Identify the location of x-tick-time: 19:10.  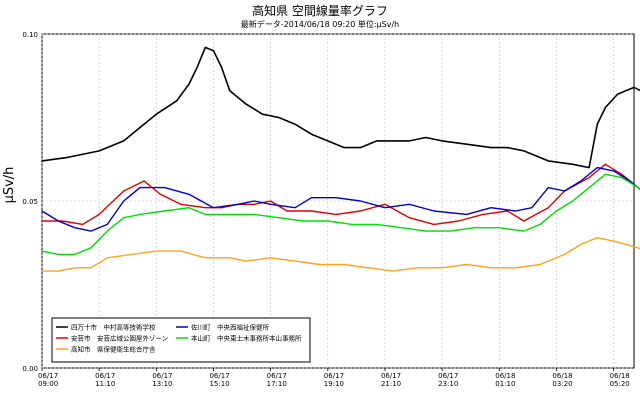
(334, 384).